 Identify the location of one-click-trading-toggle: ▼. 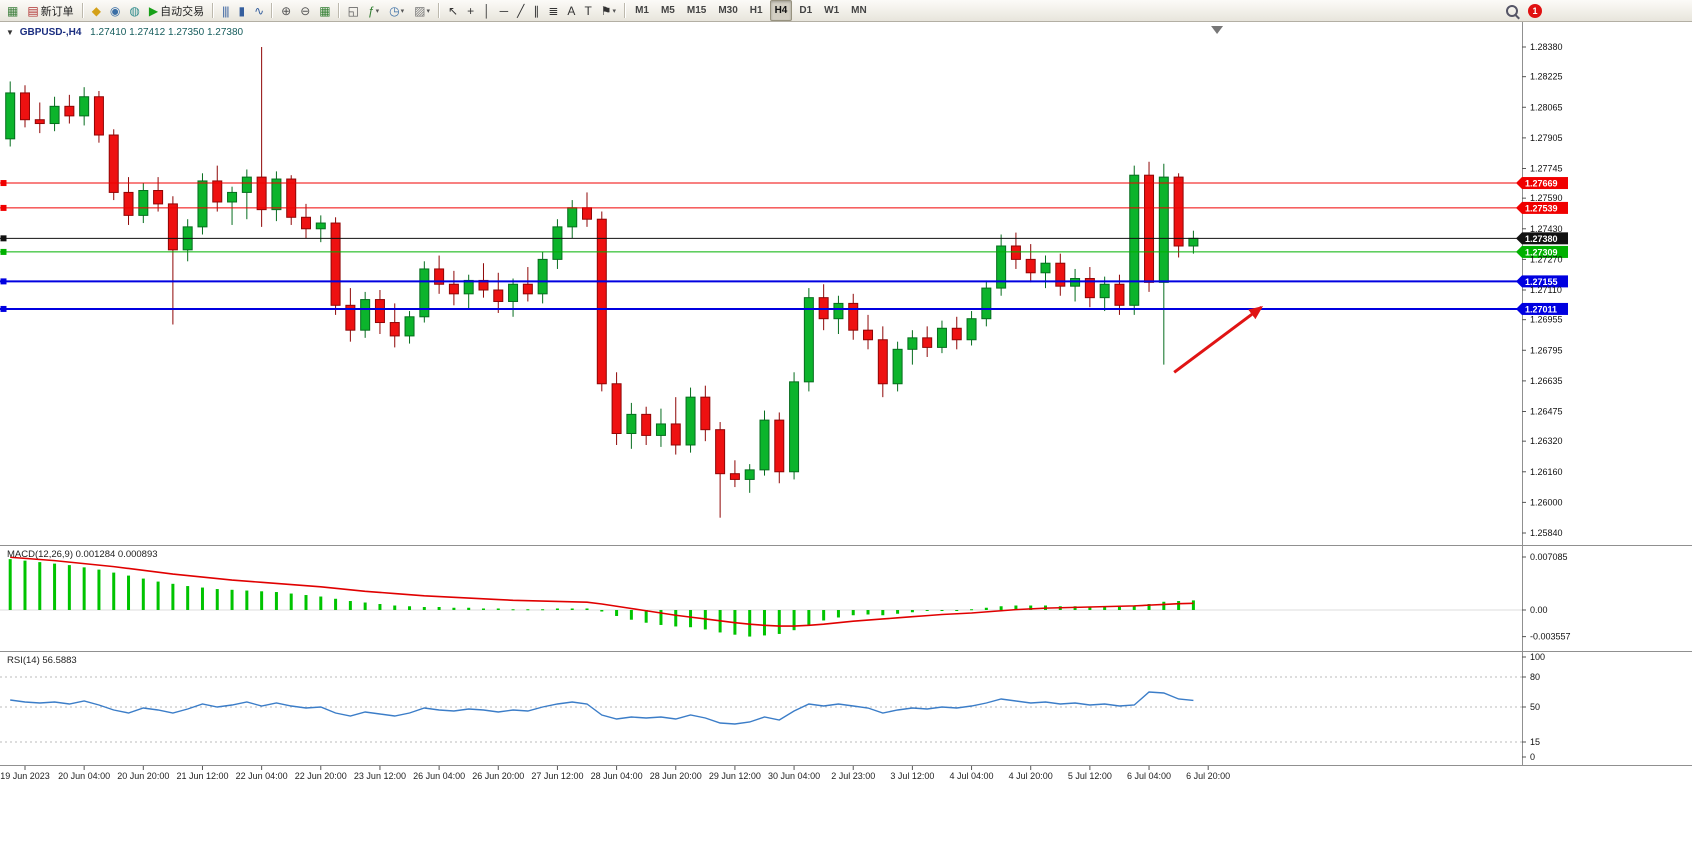
(10, 32).